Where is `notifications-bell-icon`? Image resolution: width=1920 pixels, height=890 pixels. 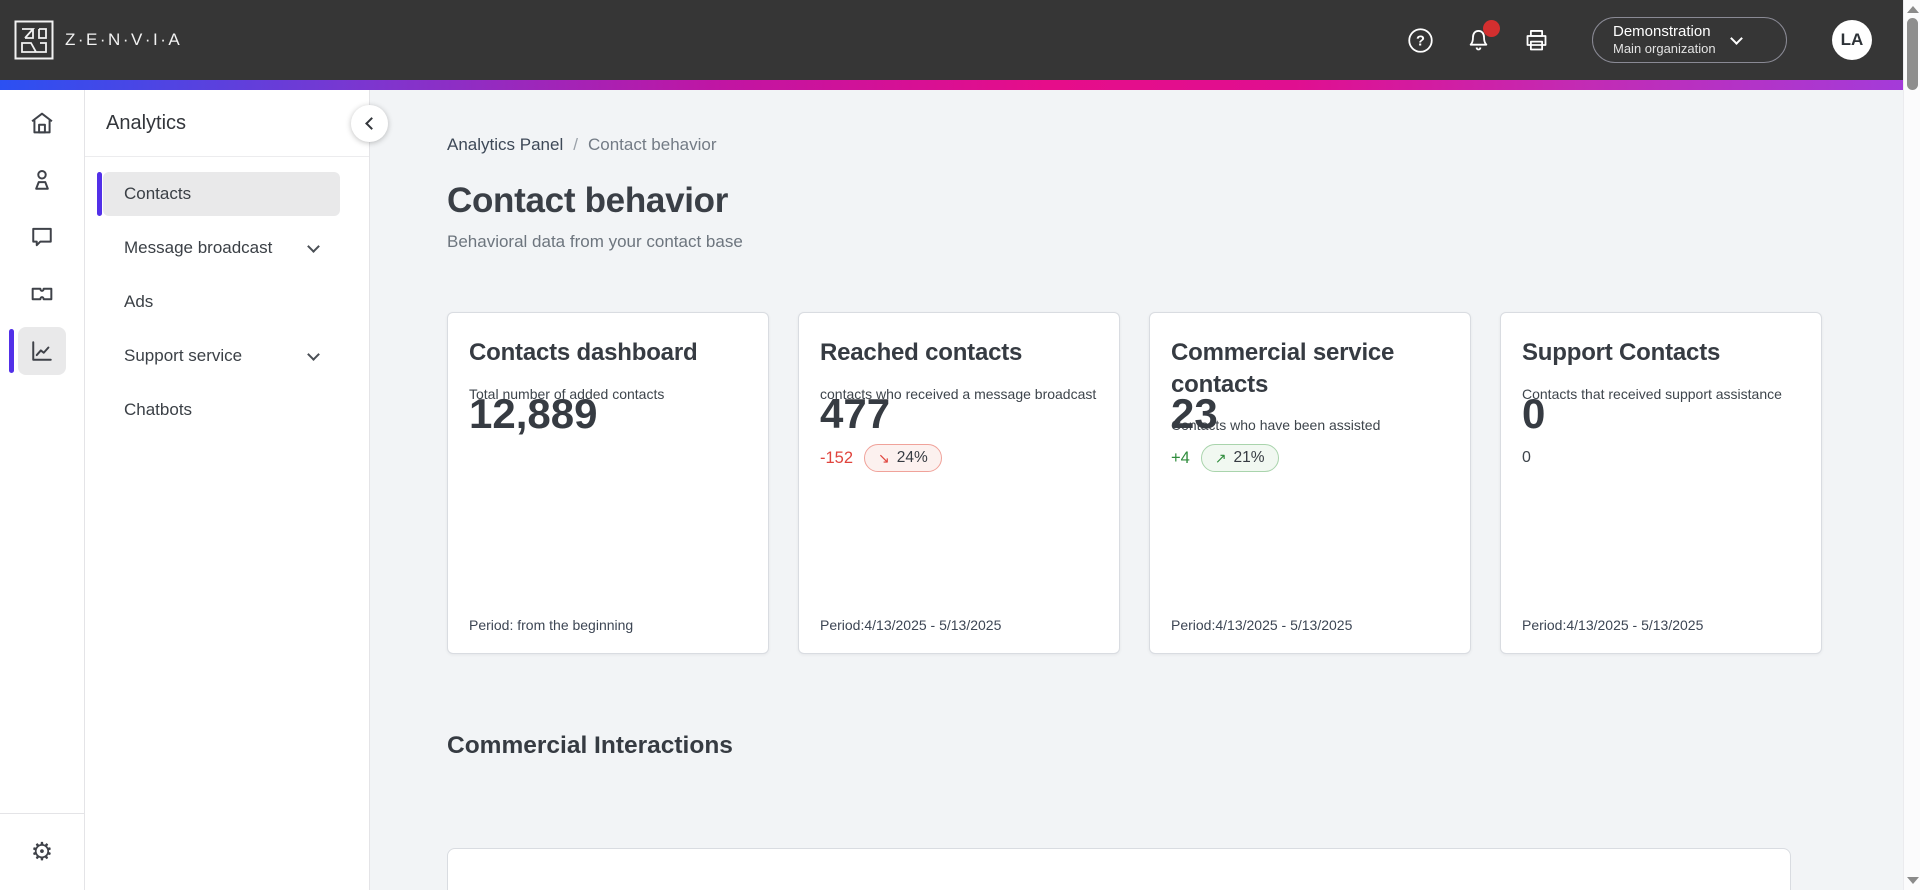 notifications-bell-icon is located at coordinates (1481, 37).